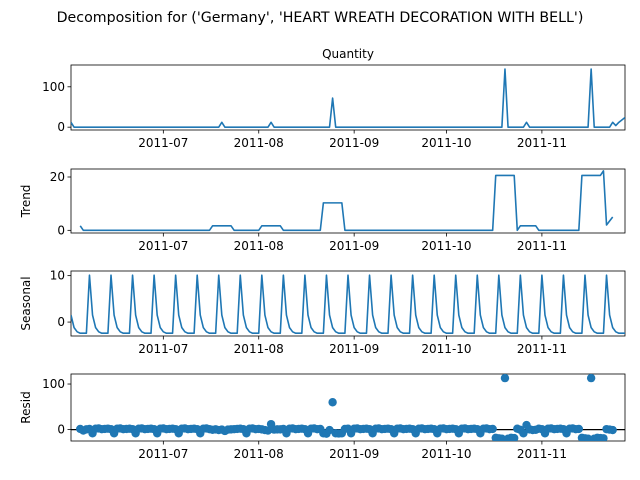  Describe the element at coordinates (446, 143) in the screenshot. I see `x-tick-label-observed: 2011-10` at that location.